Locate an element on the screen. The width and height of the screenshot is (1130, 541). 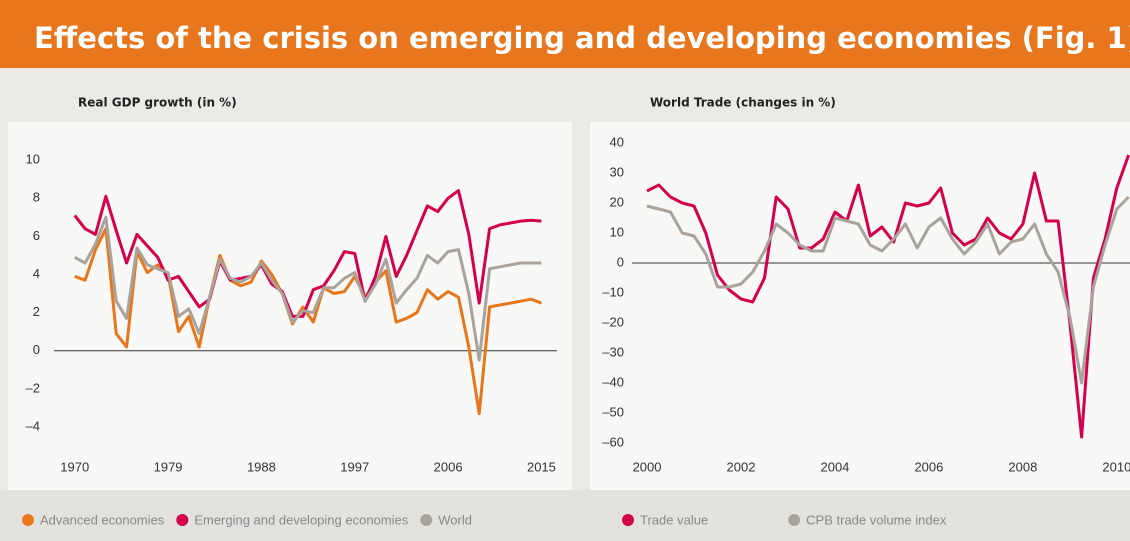
x-tick-label: 2002 is located at coordinates (741, 466).